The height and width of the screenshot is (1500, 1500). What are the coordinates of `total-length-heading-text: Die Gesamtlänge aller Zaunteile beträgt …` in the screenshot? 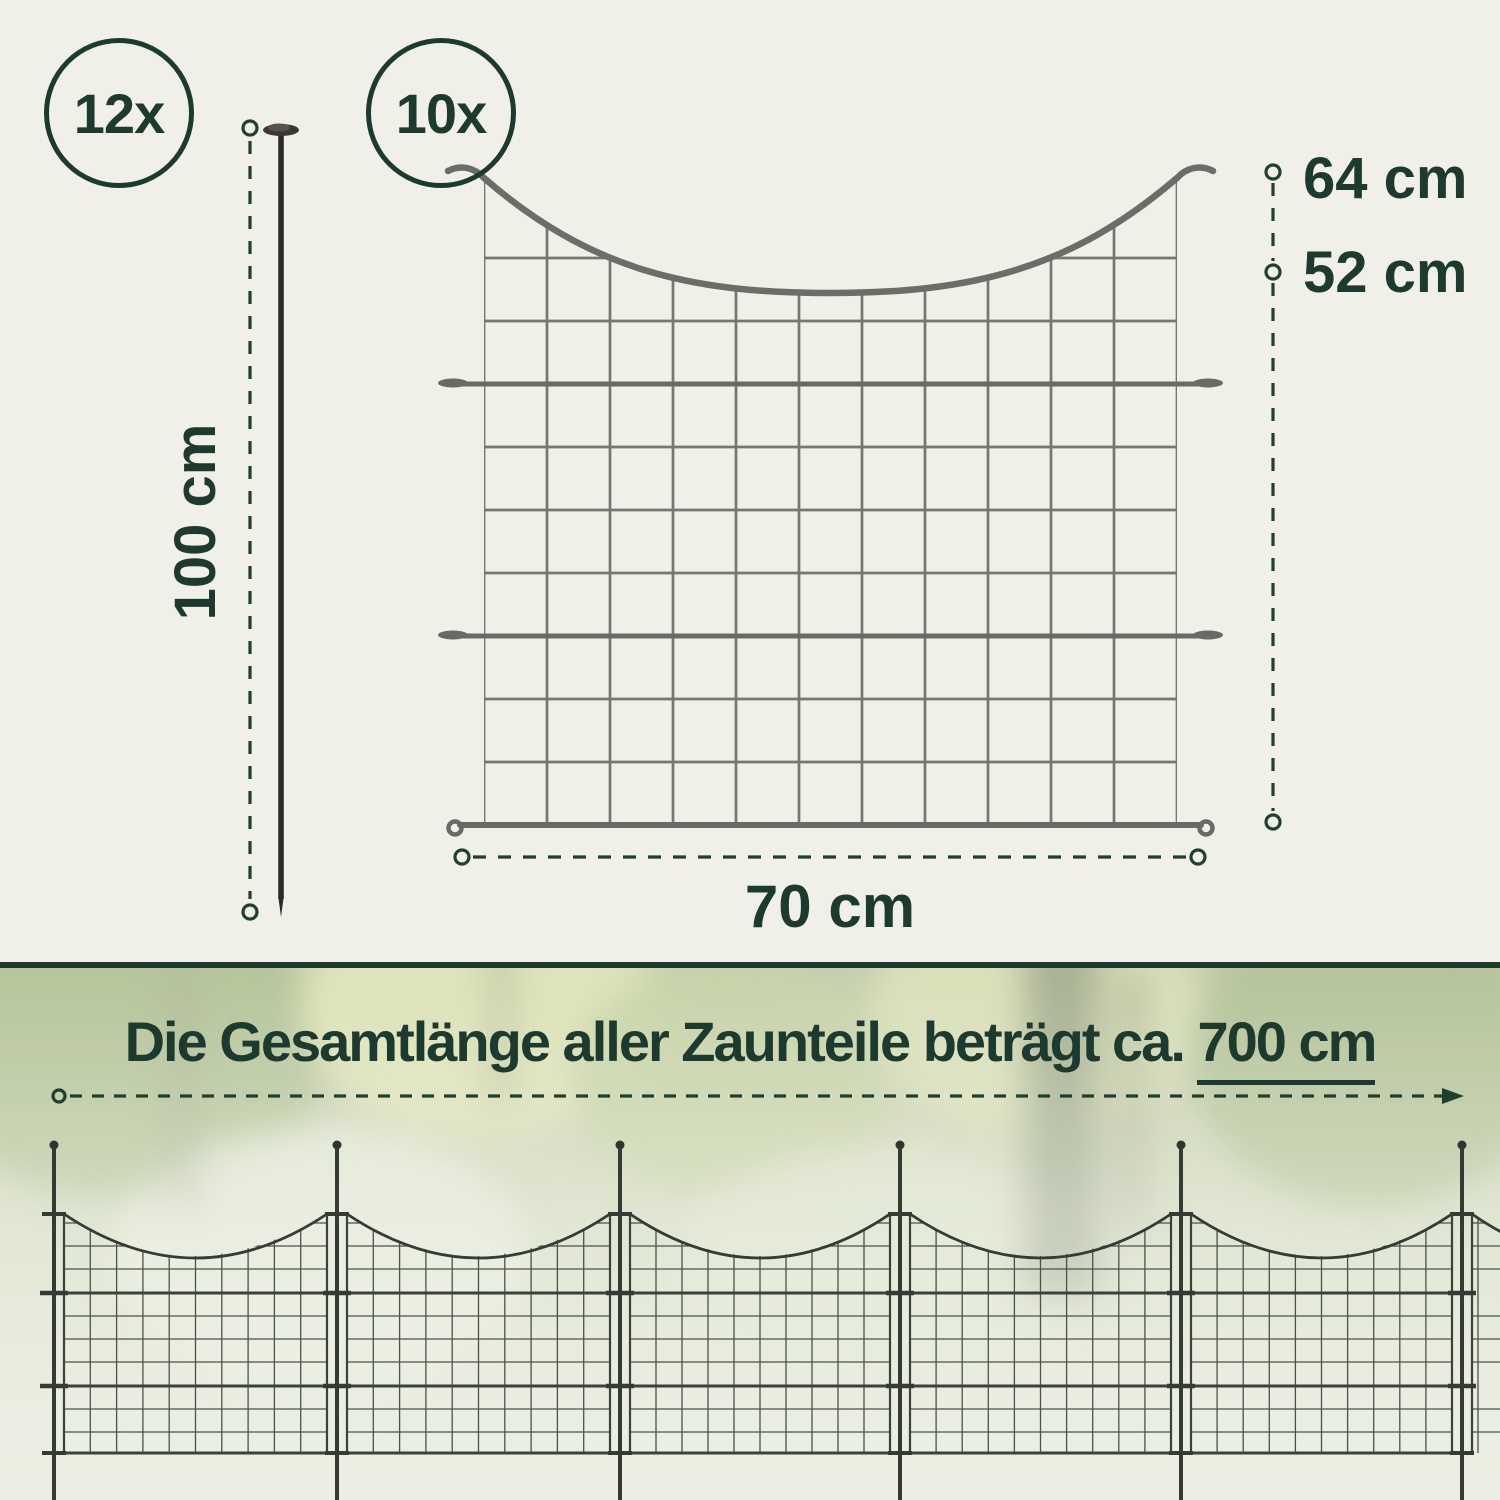 It's located at (661, 1041).